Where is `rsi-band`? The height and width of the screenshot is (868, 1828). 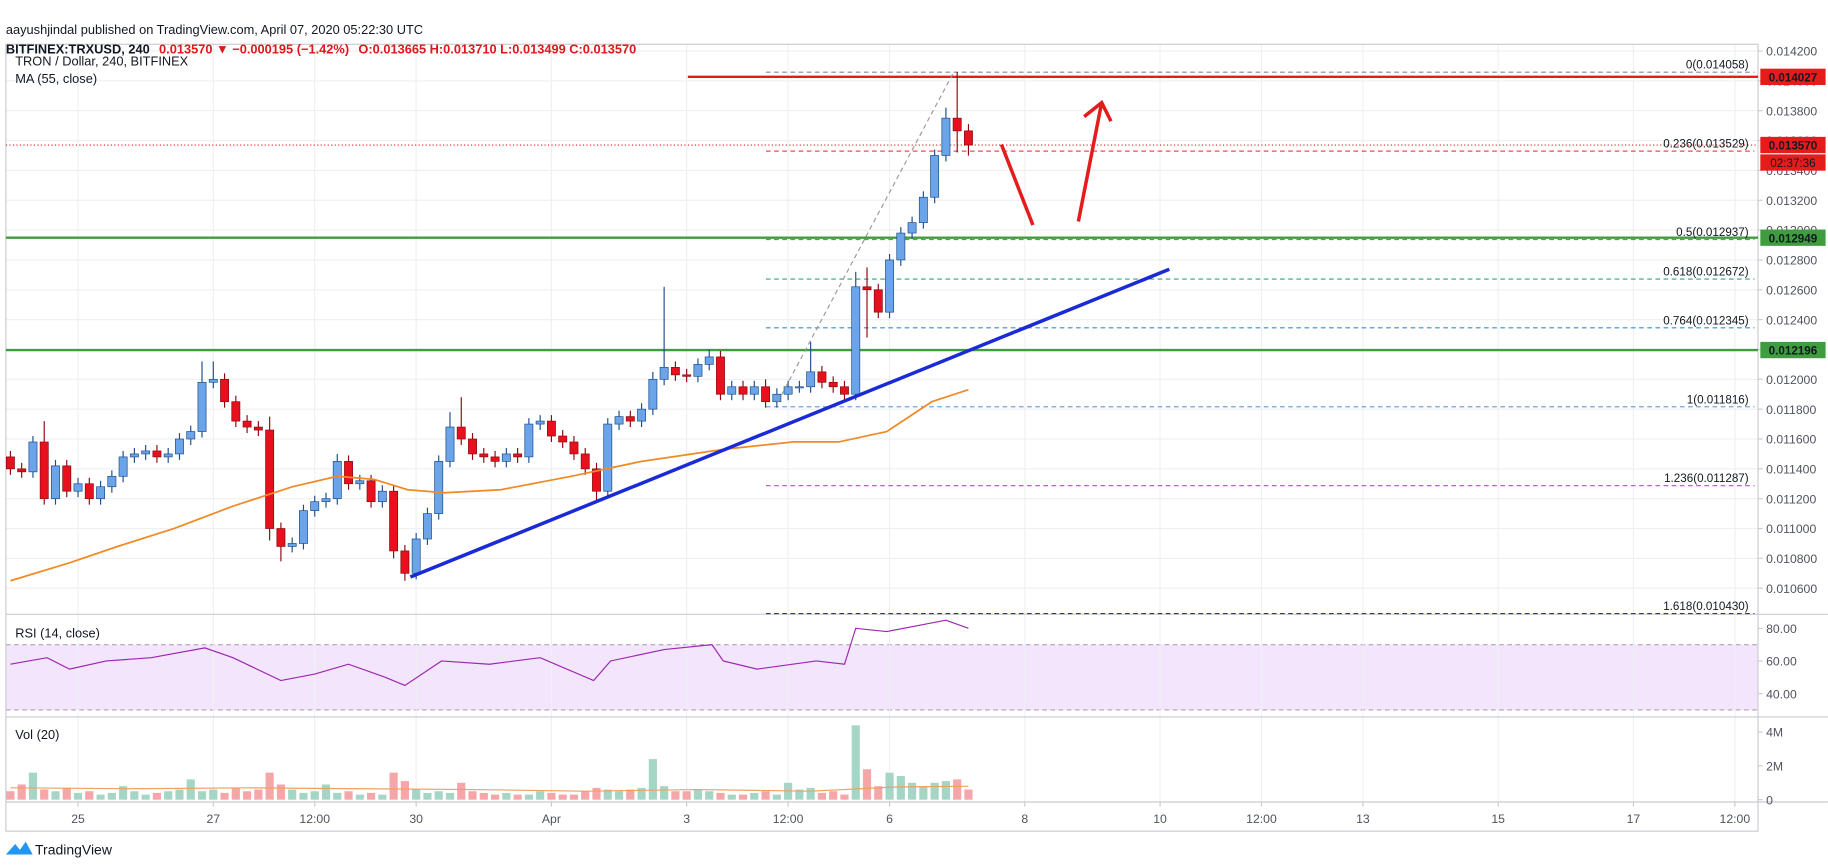
rsi-band is located at coordinates (881, 677).